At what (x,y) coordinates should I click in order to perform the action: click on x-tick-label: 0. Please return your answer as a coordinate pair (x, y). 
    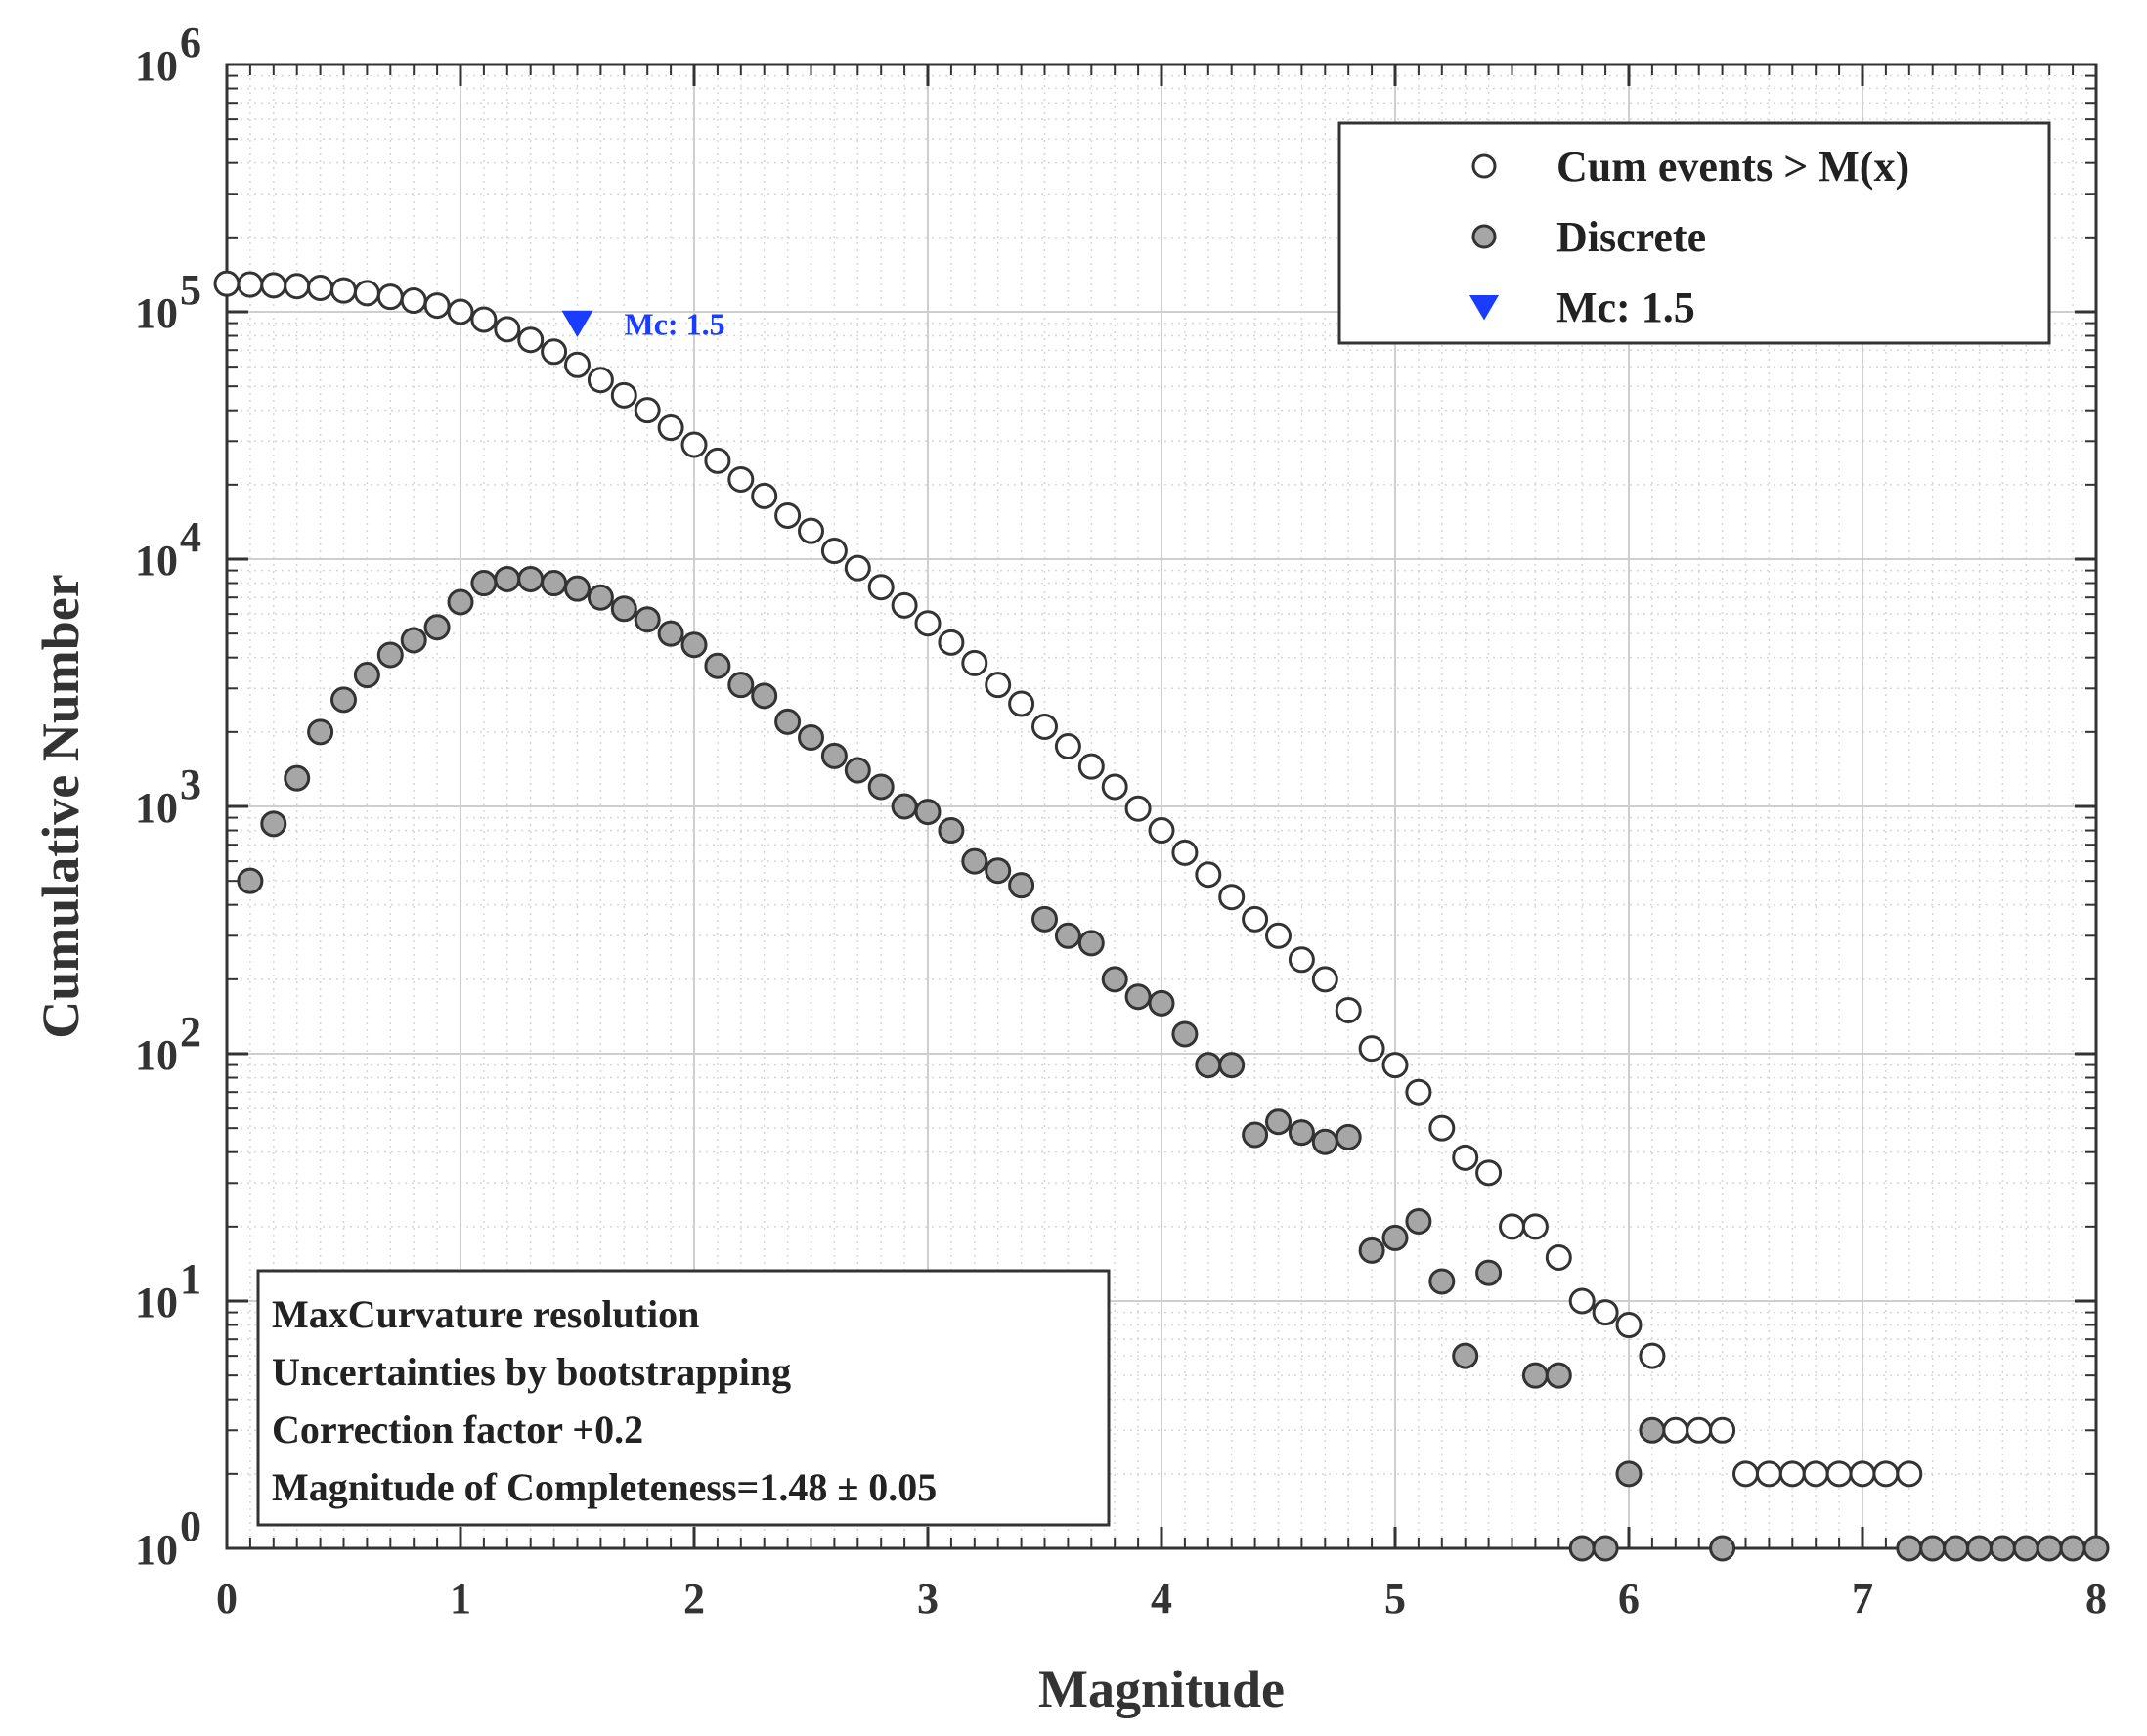
    Looking at the image, I should click on (227, 1599).